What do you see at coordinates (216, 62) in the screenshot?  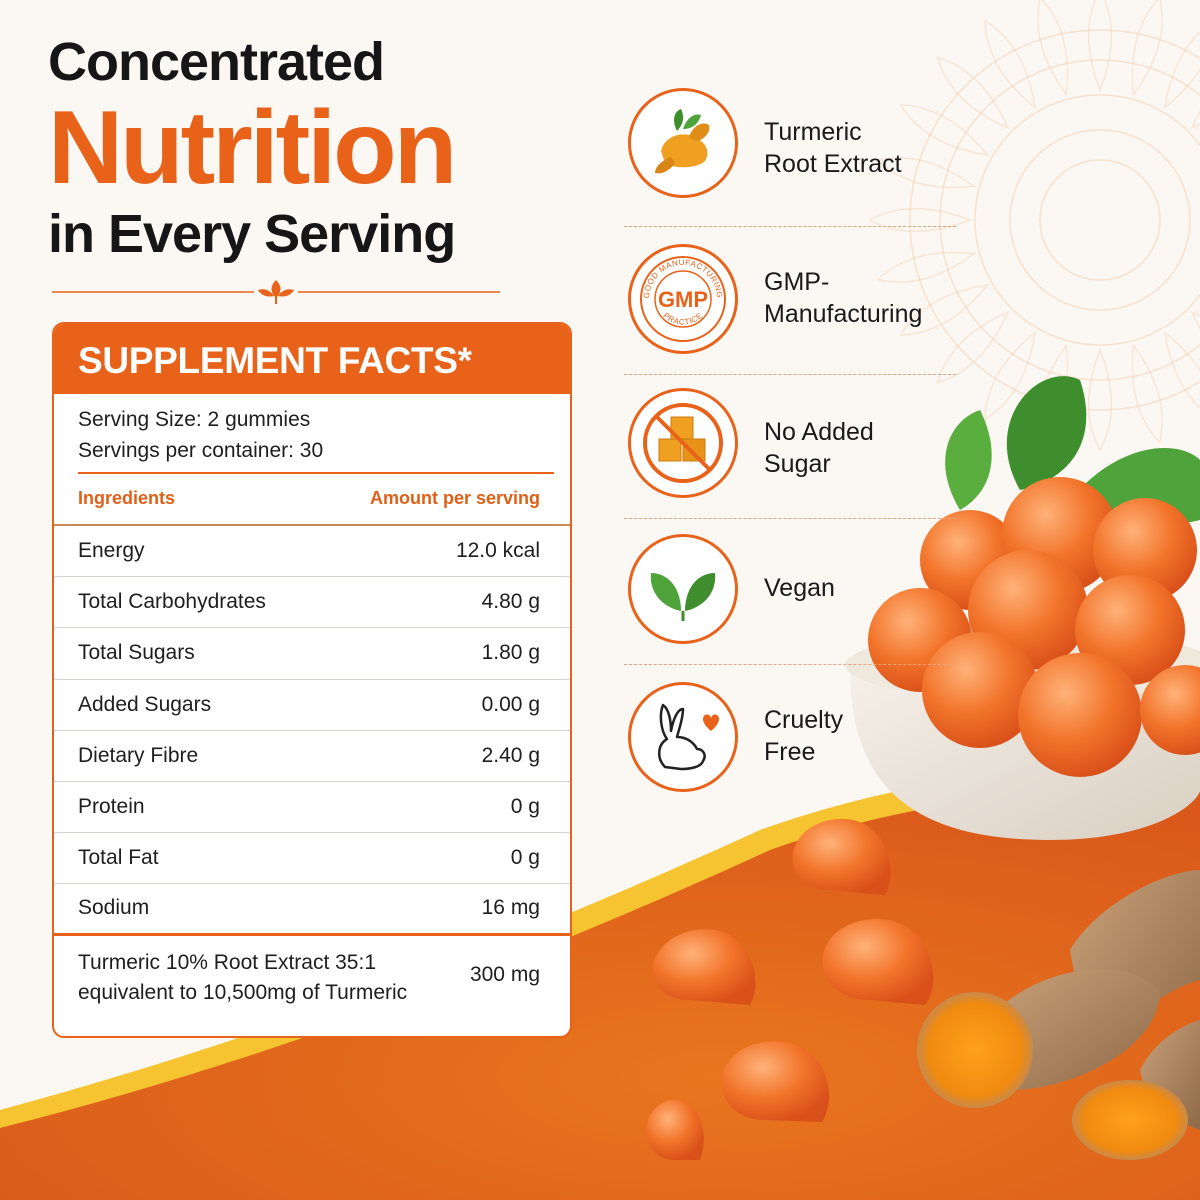 I see `headline-line1: Concentrated` at bounding box center [216, 62].